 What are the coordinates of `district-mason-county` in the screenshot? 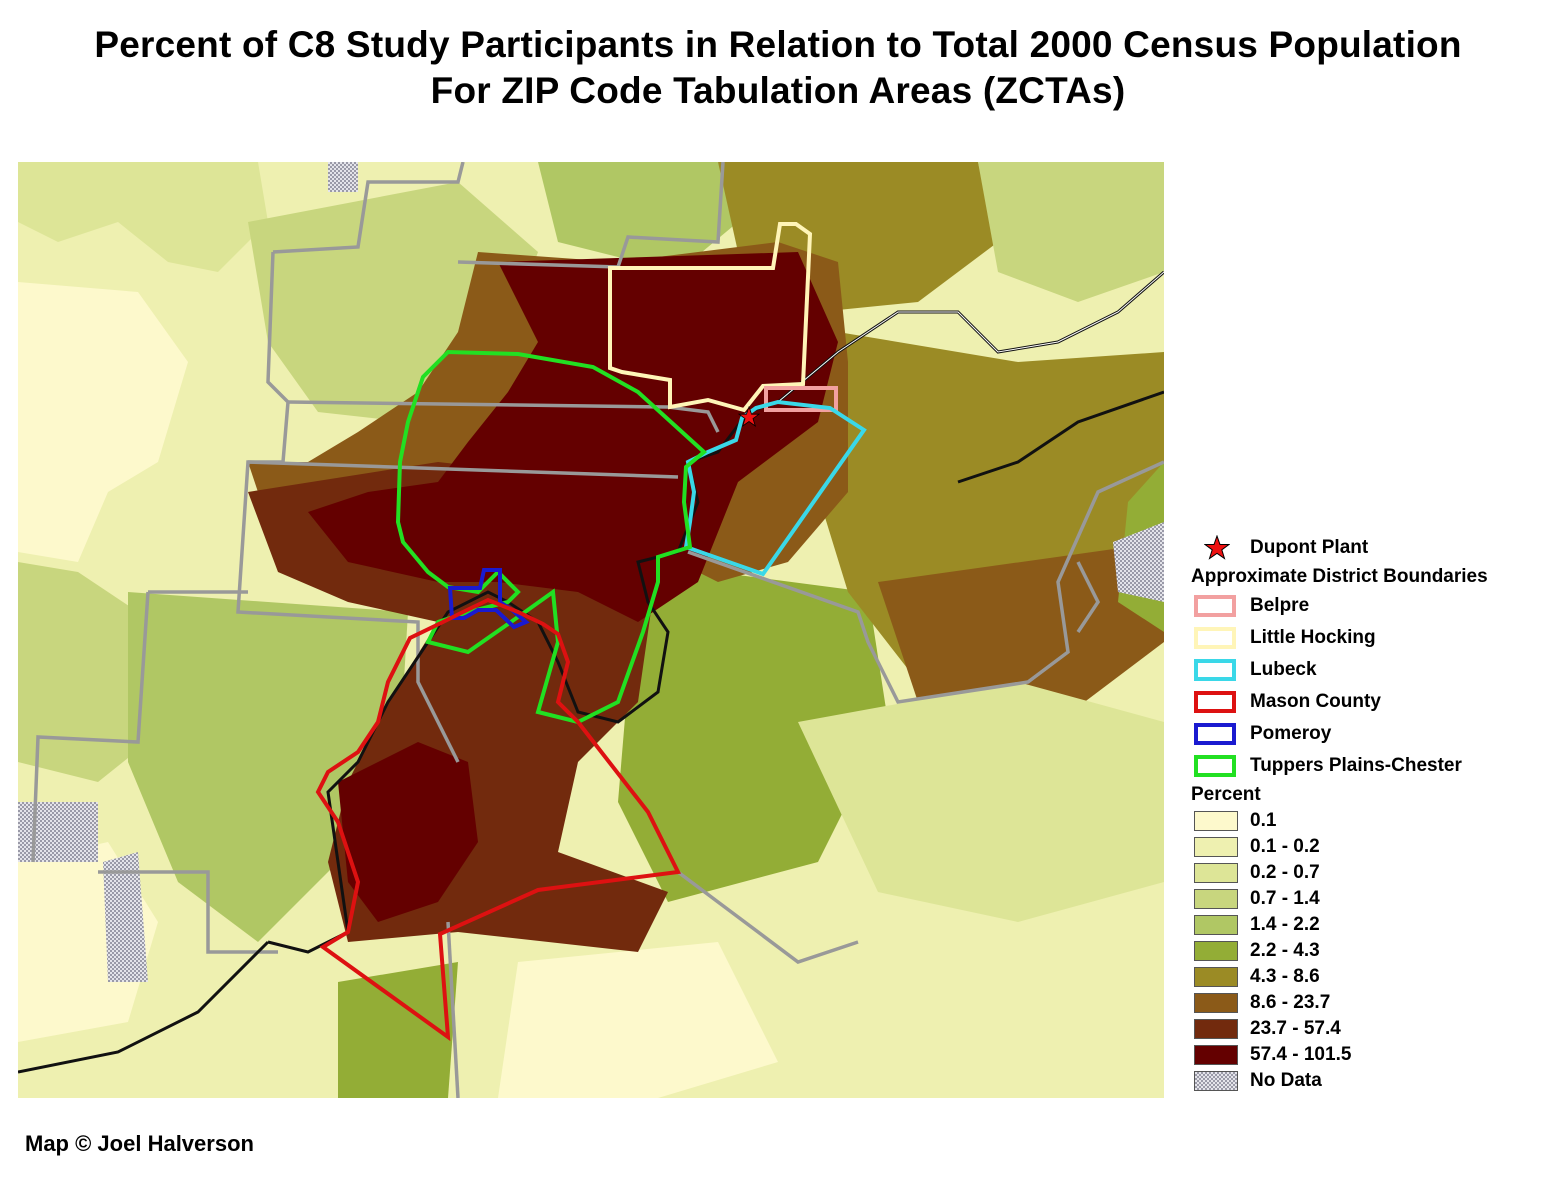 It's located at (498, 819).